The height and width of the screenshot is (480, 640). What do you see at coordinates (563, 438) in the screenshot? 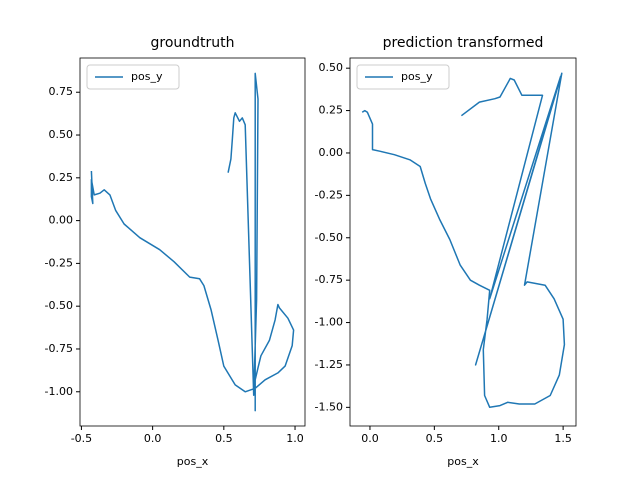
I see `x-tick-label: 1.5` at bounding box center [563, 438].